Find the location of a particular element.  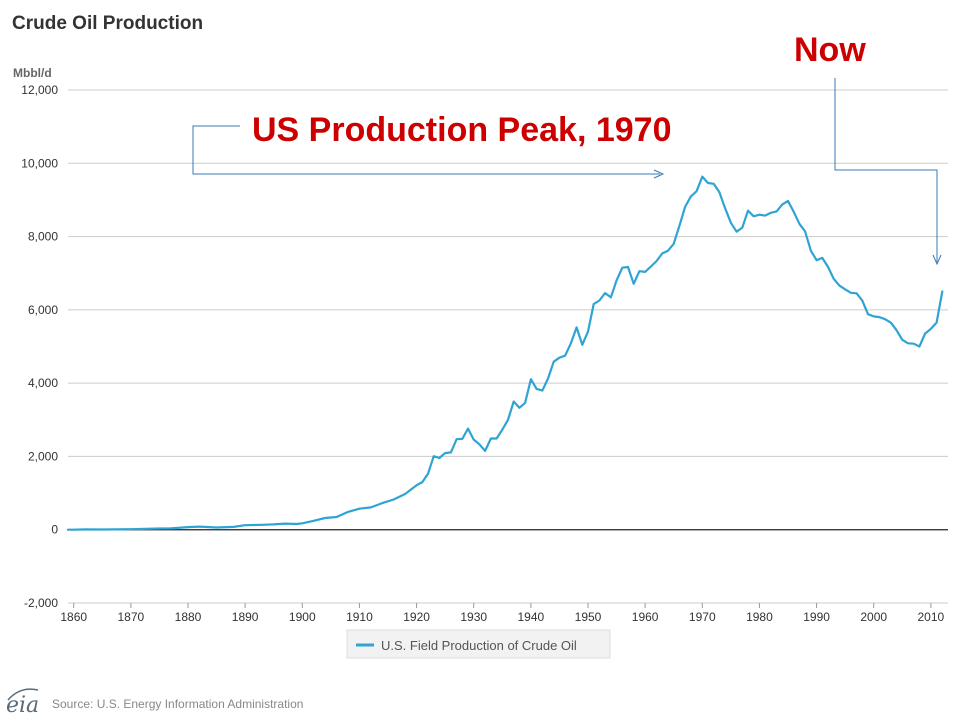

peak-annotation: US Production Peak, 1970 is located at coordinates (432, 145).